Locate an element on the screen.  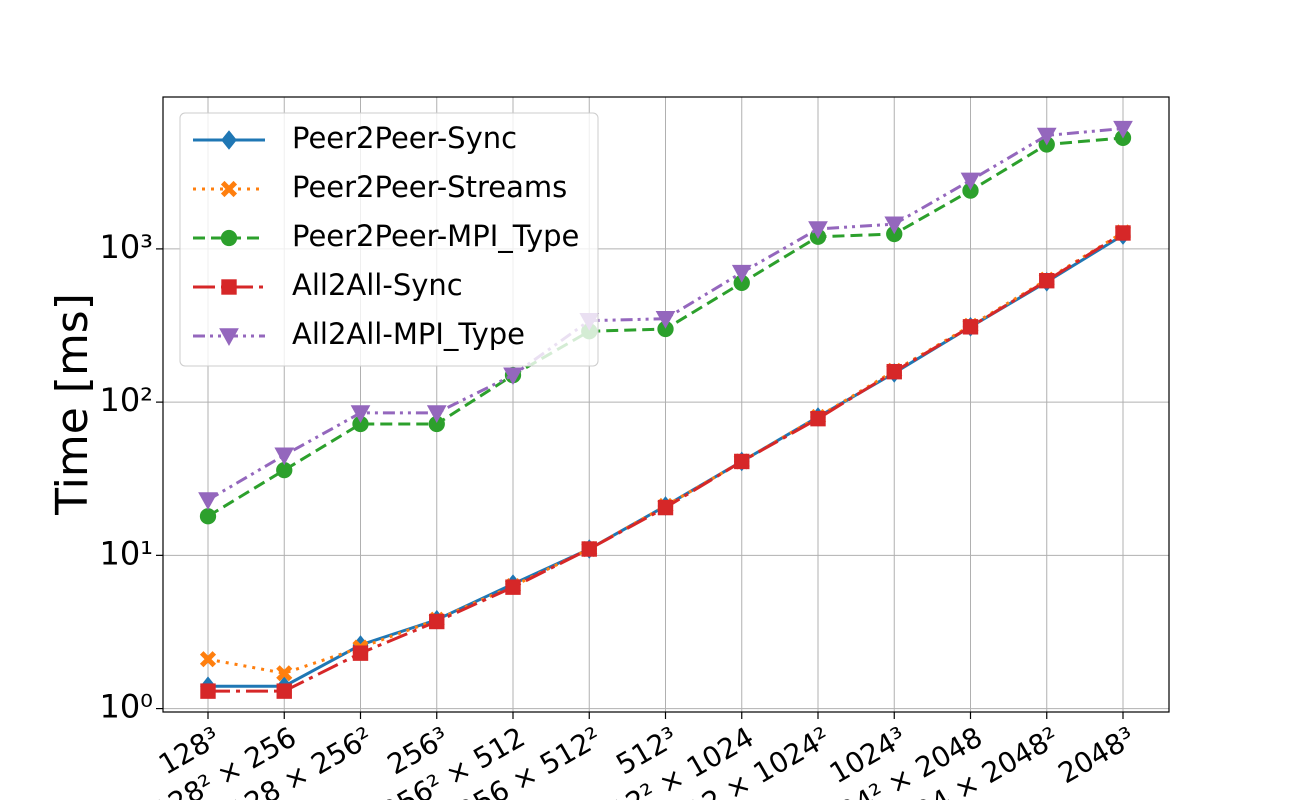
legend-box is located at coordinates (389, 239).